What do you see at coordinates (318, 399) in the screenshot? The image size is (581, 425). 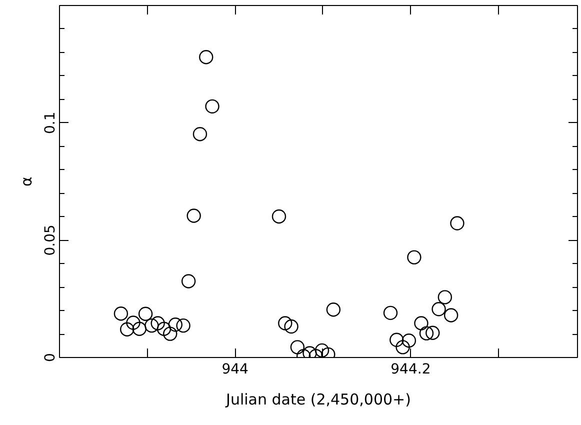 I see `x-axis-title: Julian date (2,450,000+)` at bounding box center [318, 399].